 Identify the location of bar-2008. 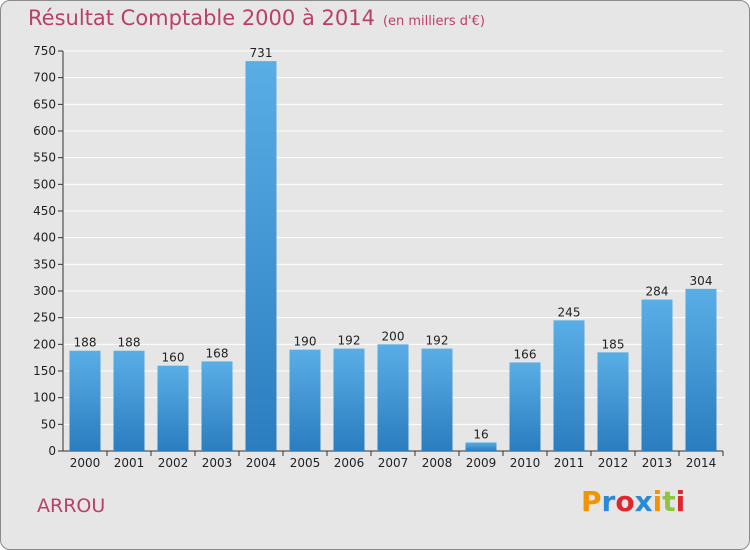
(437, 399).